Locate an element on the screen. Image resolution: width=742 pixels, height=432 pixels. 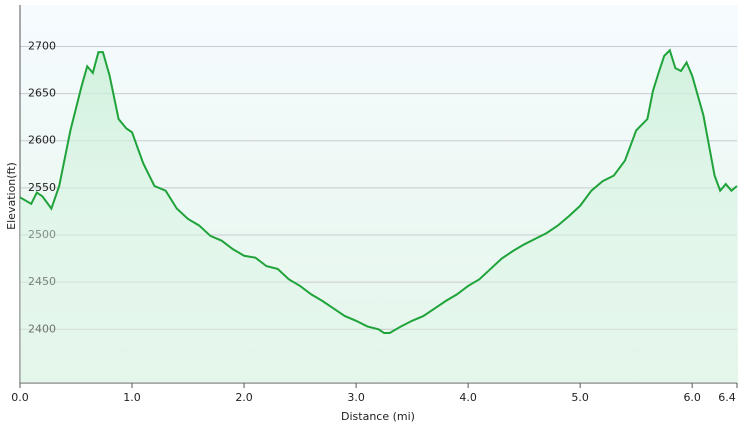
y-tick-label: 2700 is located at coordinates (42, 45).